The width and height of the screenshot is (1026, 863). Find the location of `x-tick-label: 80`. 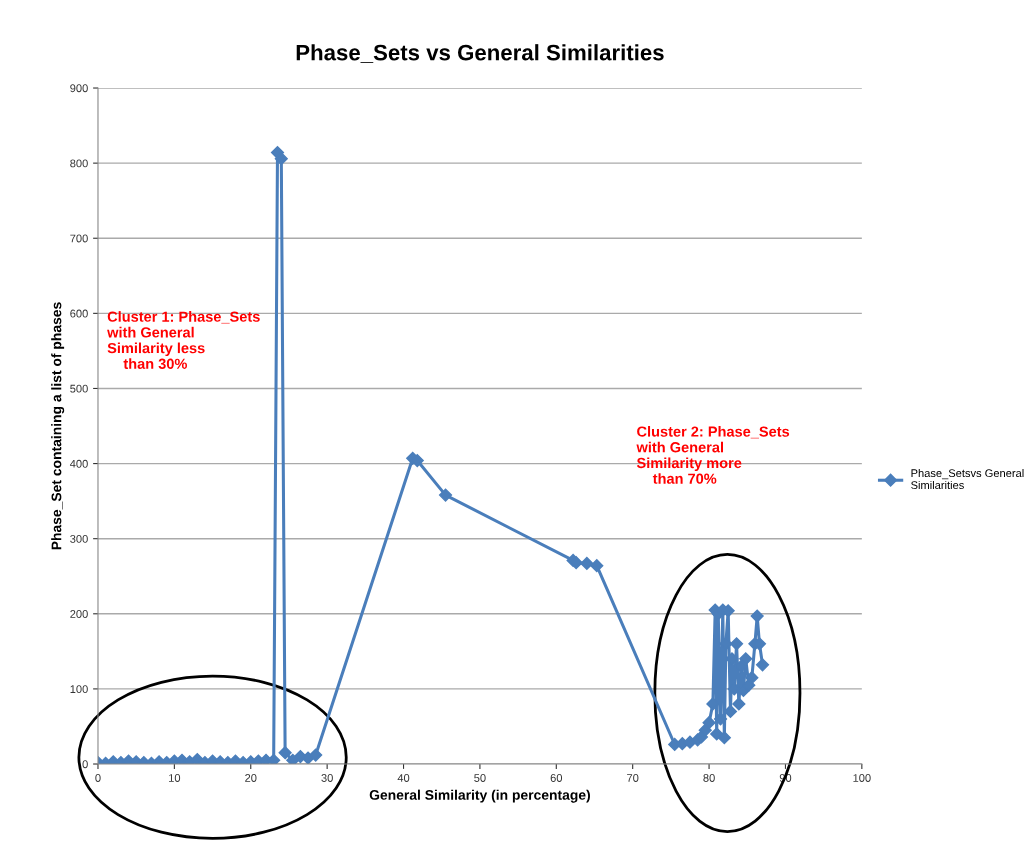

x-tick-label: 80 is located at coordinates (709, 778).